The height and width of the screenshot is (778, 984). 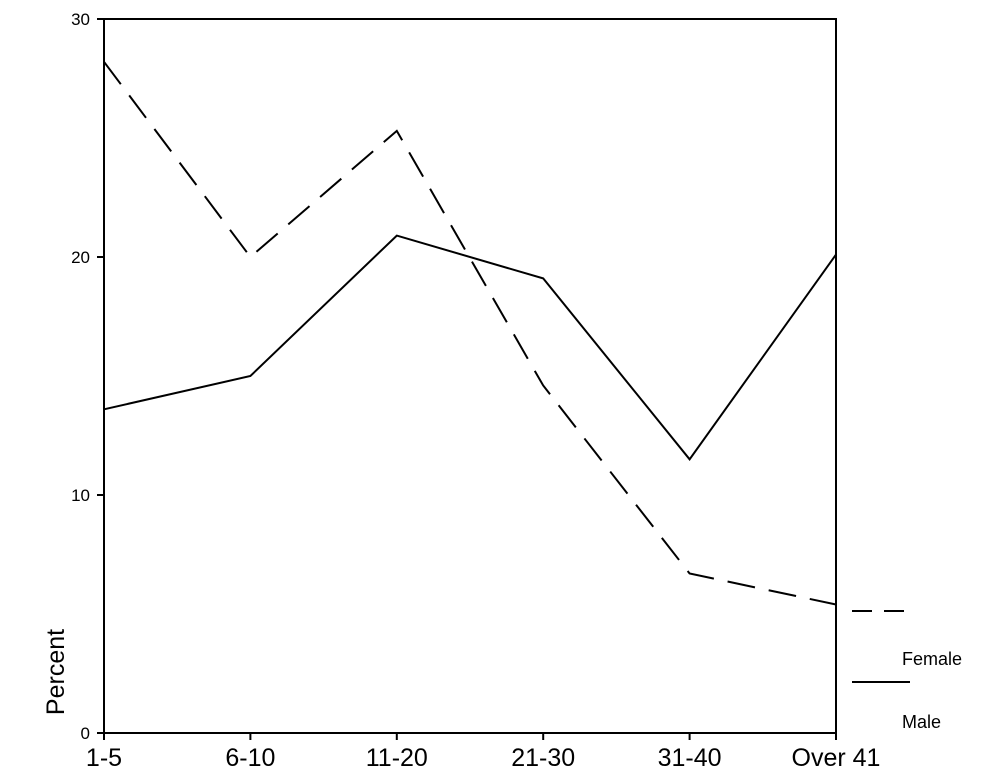 What do you see at coordinates (932, 659) in the screenshot?
I see `legend-label-female: Female` at bounding box center [932, 659].